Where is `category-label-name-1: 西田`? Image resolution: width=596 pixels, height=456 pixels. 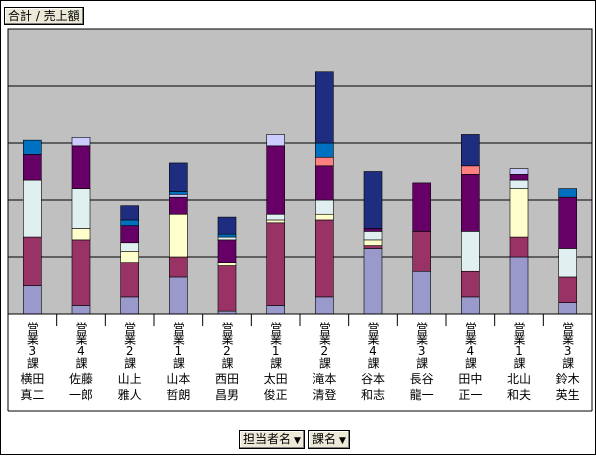 category-label-name-1: 西田 is located at coordinates (227, 379).